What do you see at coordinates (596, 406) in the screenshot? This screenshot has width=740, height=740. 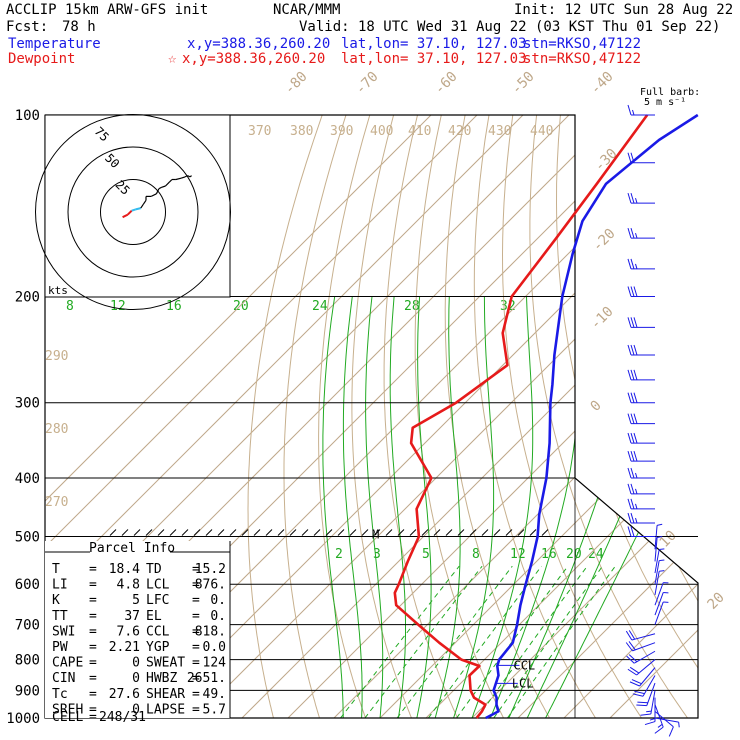 I see `isotherm-label: 0` at bounding box center [596, 406].